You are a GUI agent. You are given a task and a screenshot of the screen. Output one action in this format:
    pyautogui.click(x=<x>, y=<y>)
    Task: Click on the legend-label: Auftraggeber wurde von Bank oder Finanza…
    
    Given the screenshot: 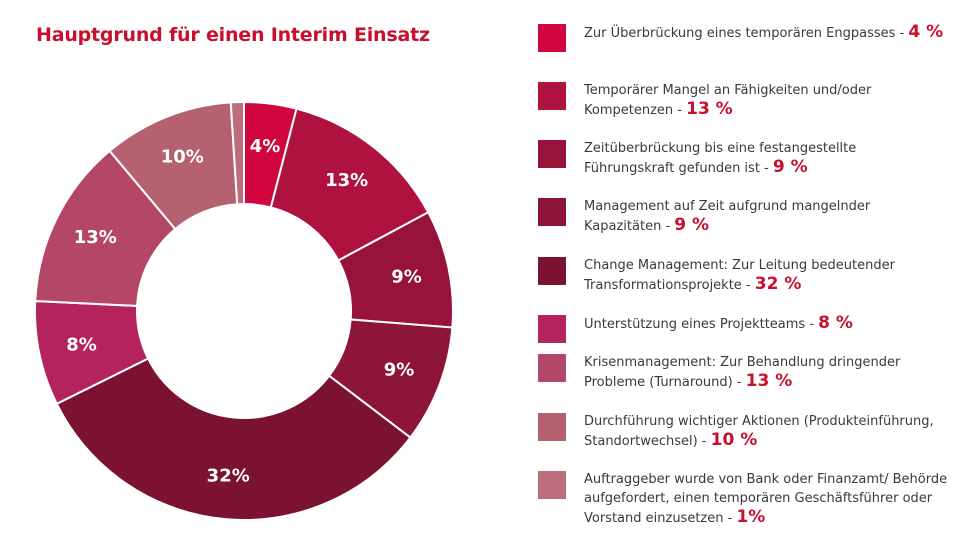 What is the action you would take?
    pyautogui.click(x=766, y=499)
    